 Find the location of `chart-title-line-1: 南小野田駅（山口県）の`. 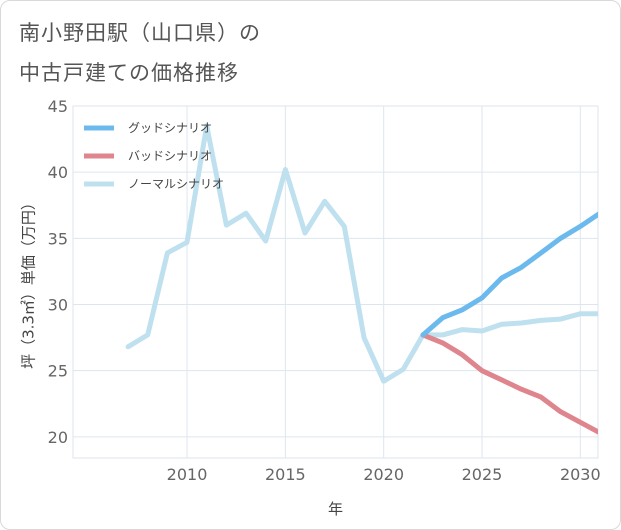

chart-title-line-1: 南小野田駅（山口県）の is located at coordinates (140, 33).